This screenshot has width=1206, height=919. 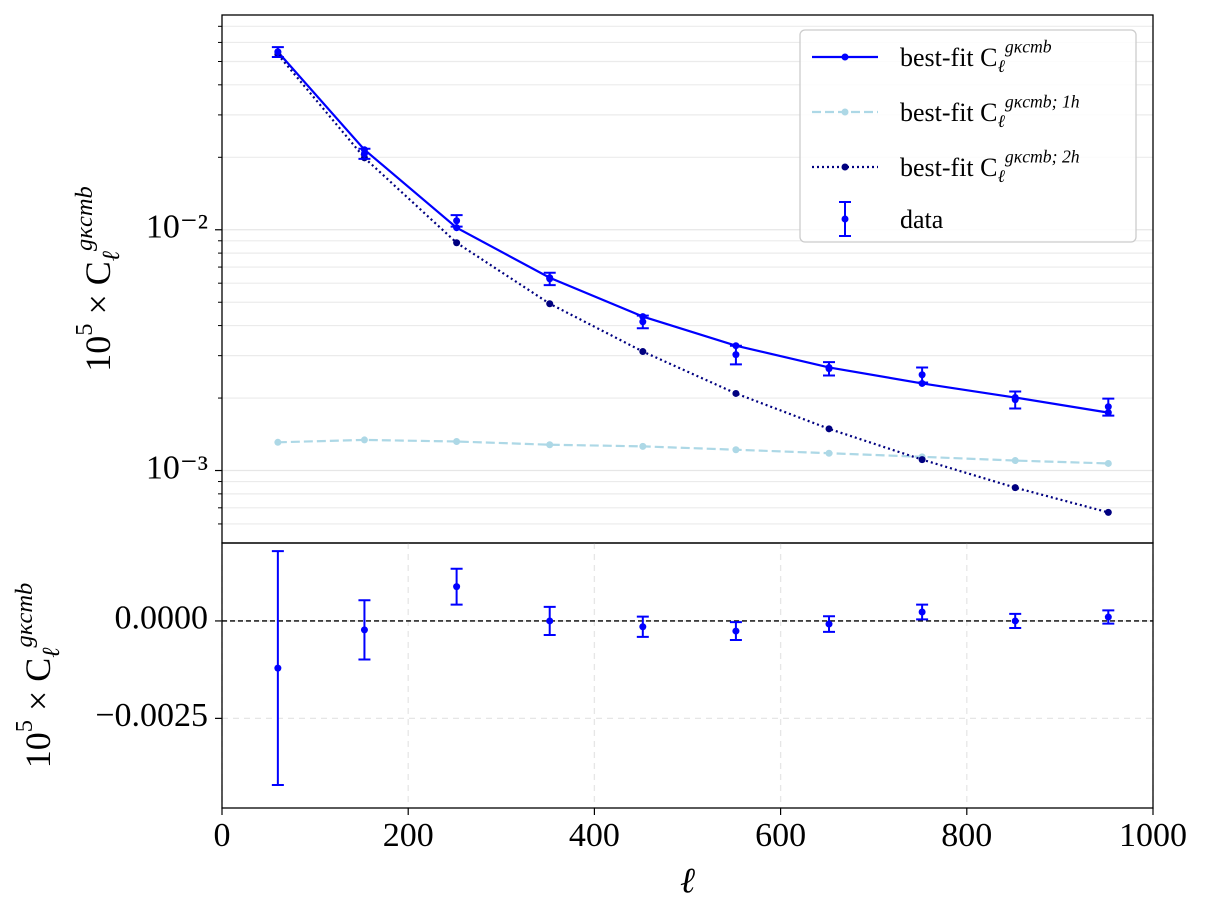 I want to click on y-tick-label: 0.0000, so click(x=162, y=618).